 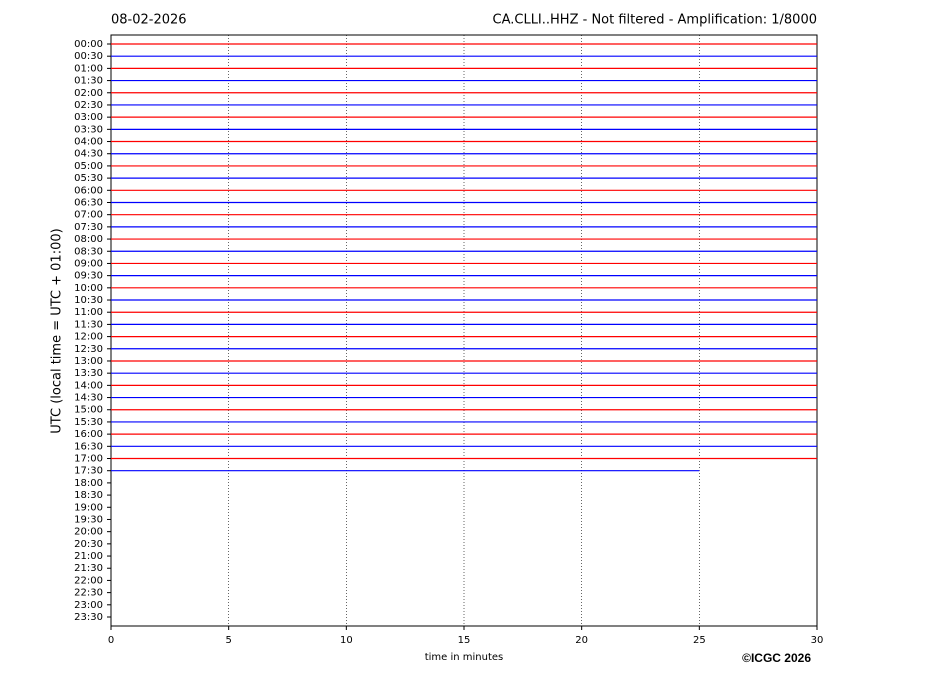 I want to click on y-tick-label: 15:30, so click(x=88, y=422).